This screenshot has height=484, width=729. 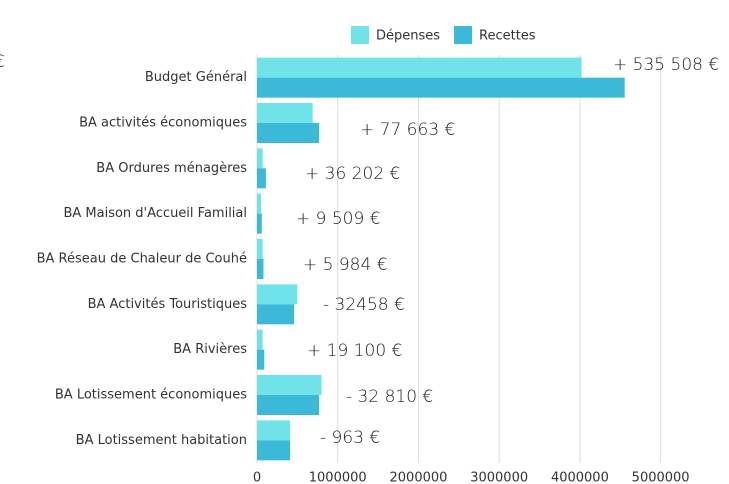 I want to click on x-tick-label: 1000000, so click(x=338, y=477).